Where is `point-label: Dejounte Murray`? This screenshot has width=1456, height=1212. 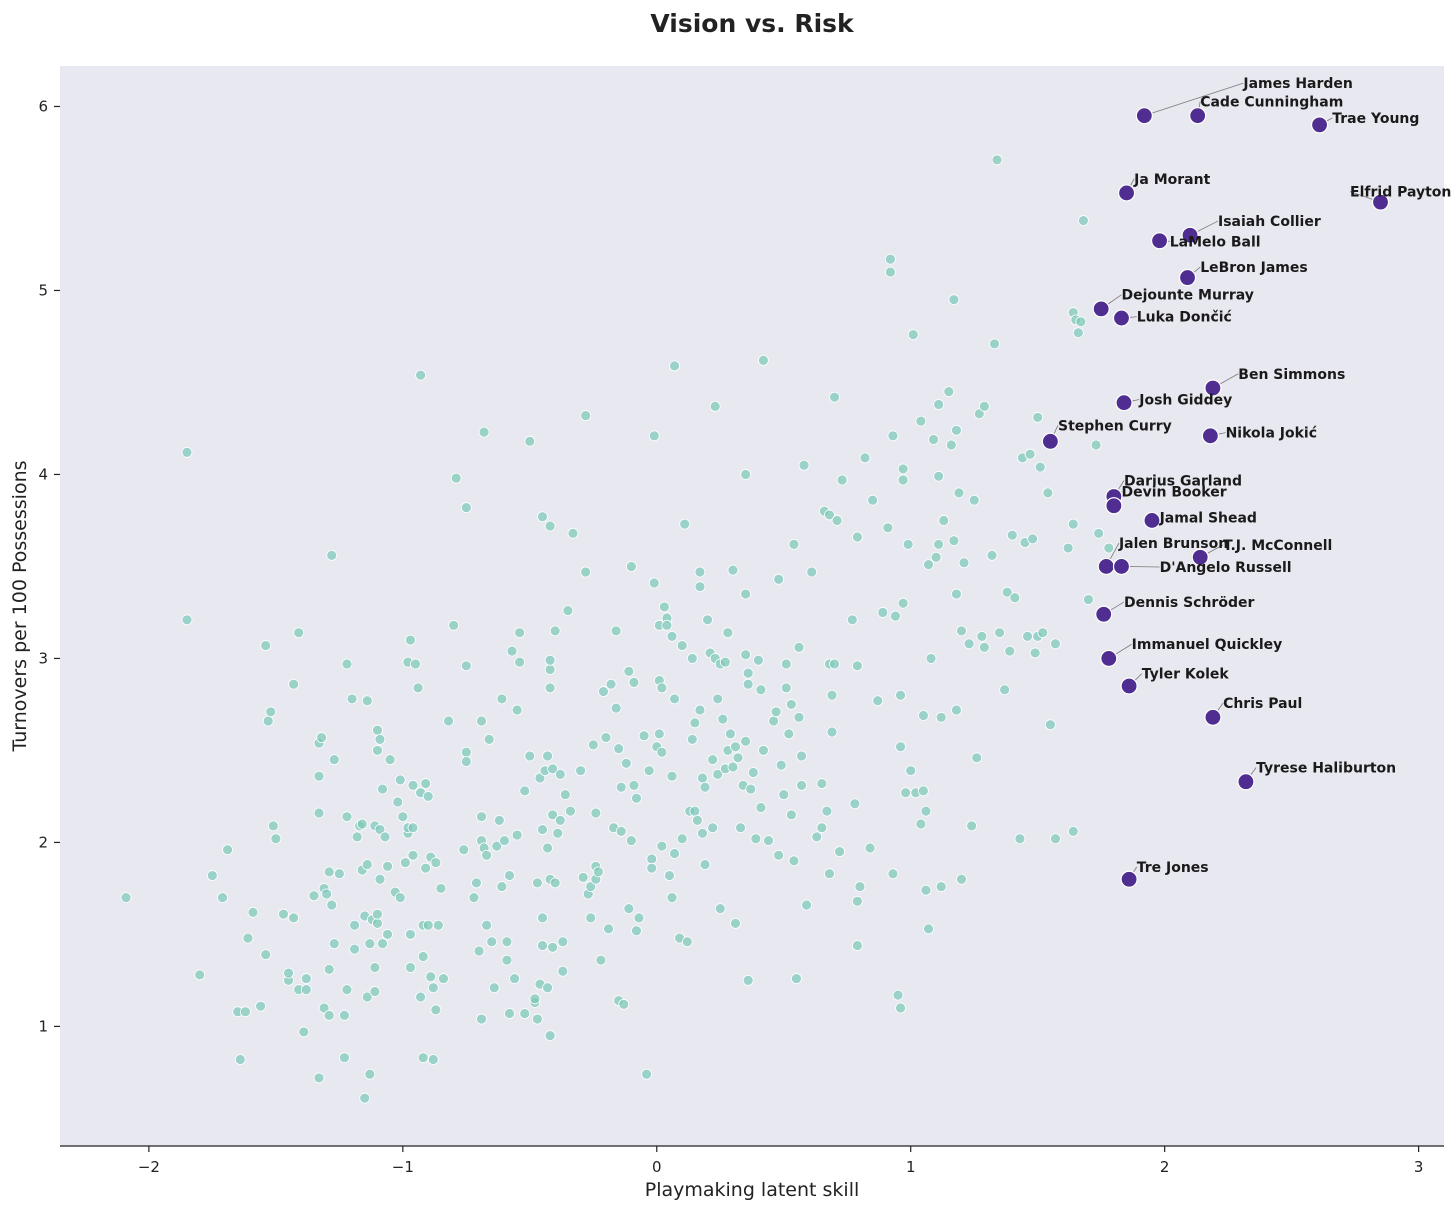 point-label: Dejounte Murray is located at coordinates (1187, 296).